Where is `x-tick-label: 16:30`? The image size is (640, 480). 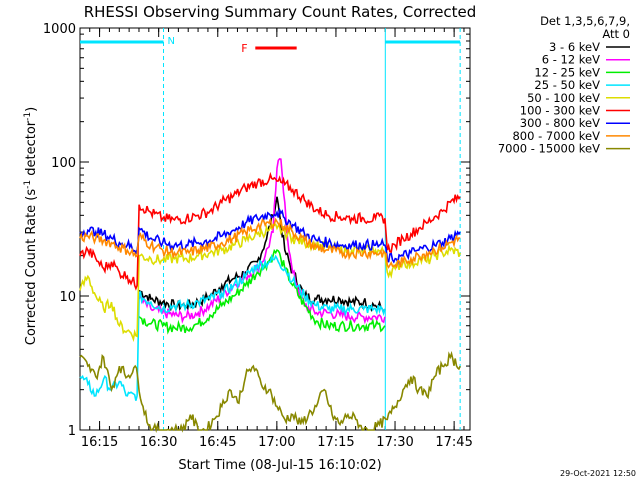 x-tick-label: 16:30 is located at coordinates (158, 442).